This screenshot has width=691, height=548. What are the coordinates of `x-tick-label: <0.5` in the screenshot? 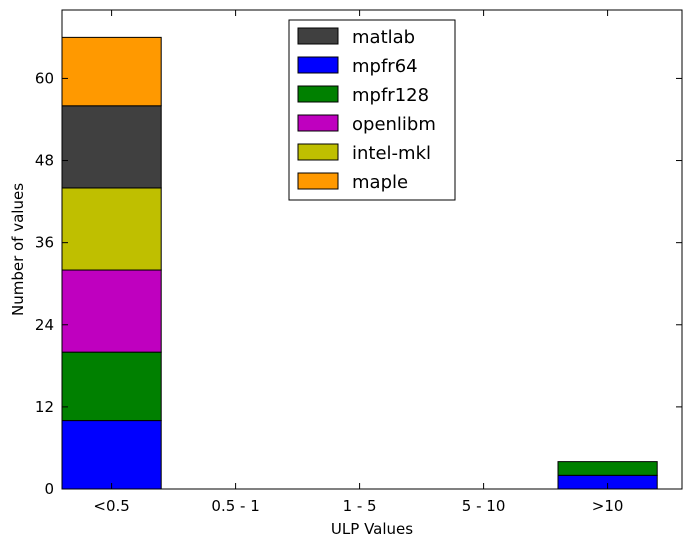 It's located at (111, 506).